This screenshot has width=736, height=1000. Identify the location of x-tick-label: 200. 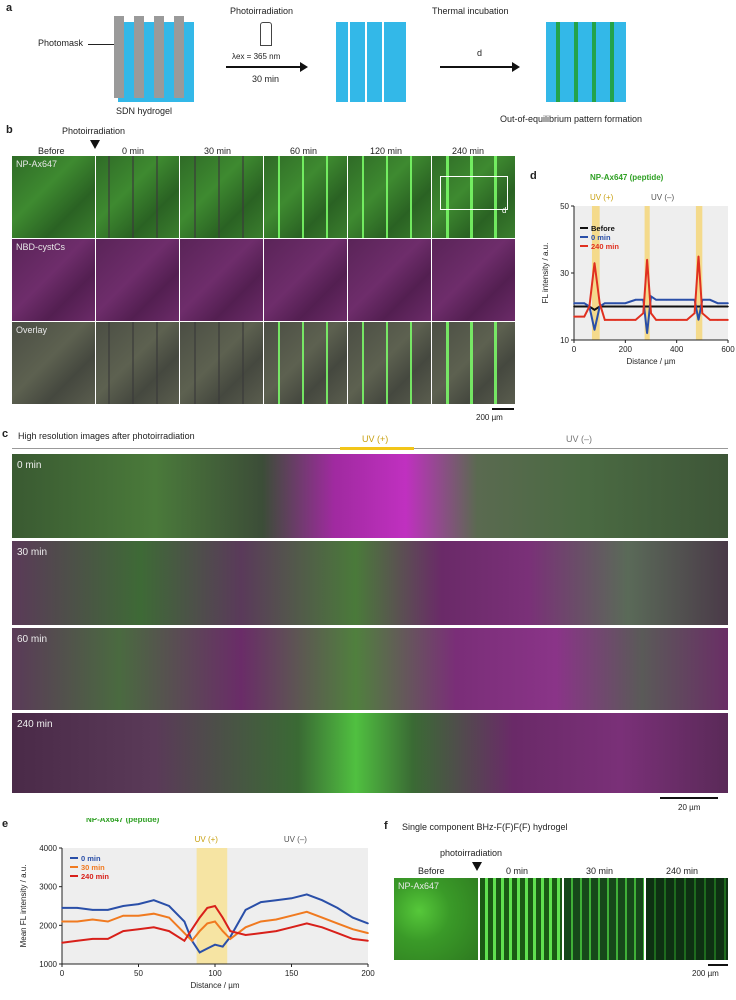
(368, 973).